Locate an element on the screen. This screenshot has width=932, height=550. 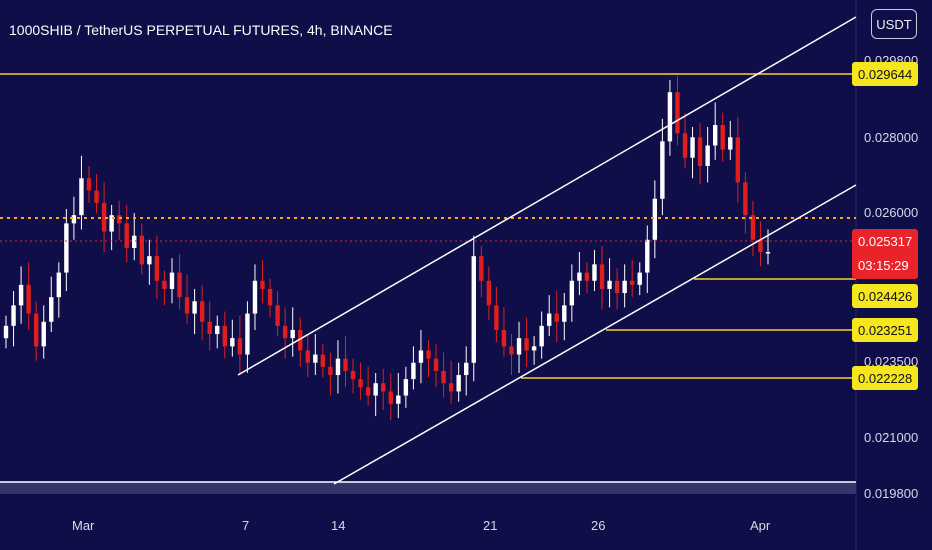
x-tick-label: 21 is located at coordinates (490, 525).